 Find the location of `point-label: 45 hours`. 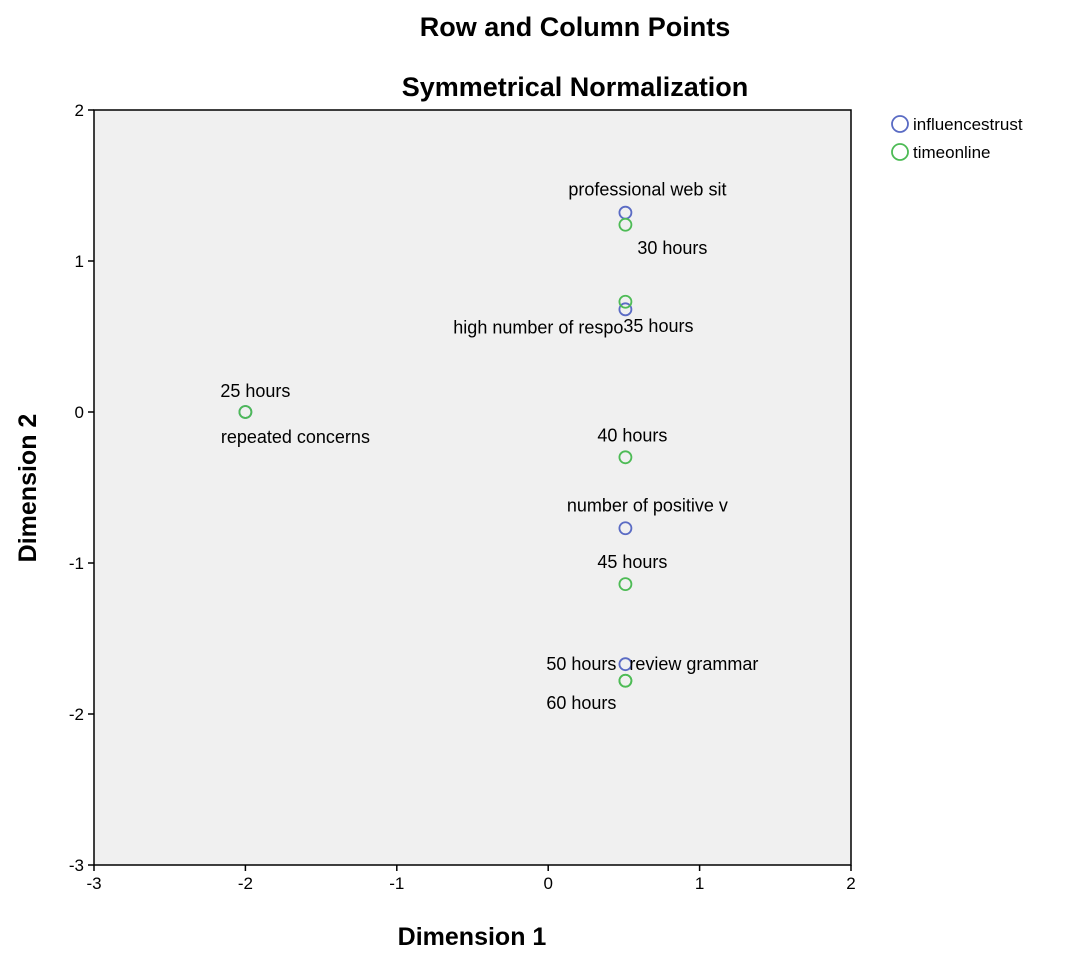

point-label: 45 hours is located at coordinates (632, 562).